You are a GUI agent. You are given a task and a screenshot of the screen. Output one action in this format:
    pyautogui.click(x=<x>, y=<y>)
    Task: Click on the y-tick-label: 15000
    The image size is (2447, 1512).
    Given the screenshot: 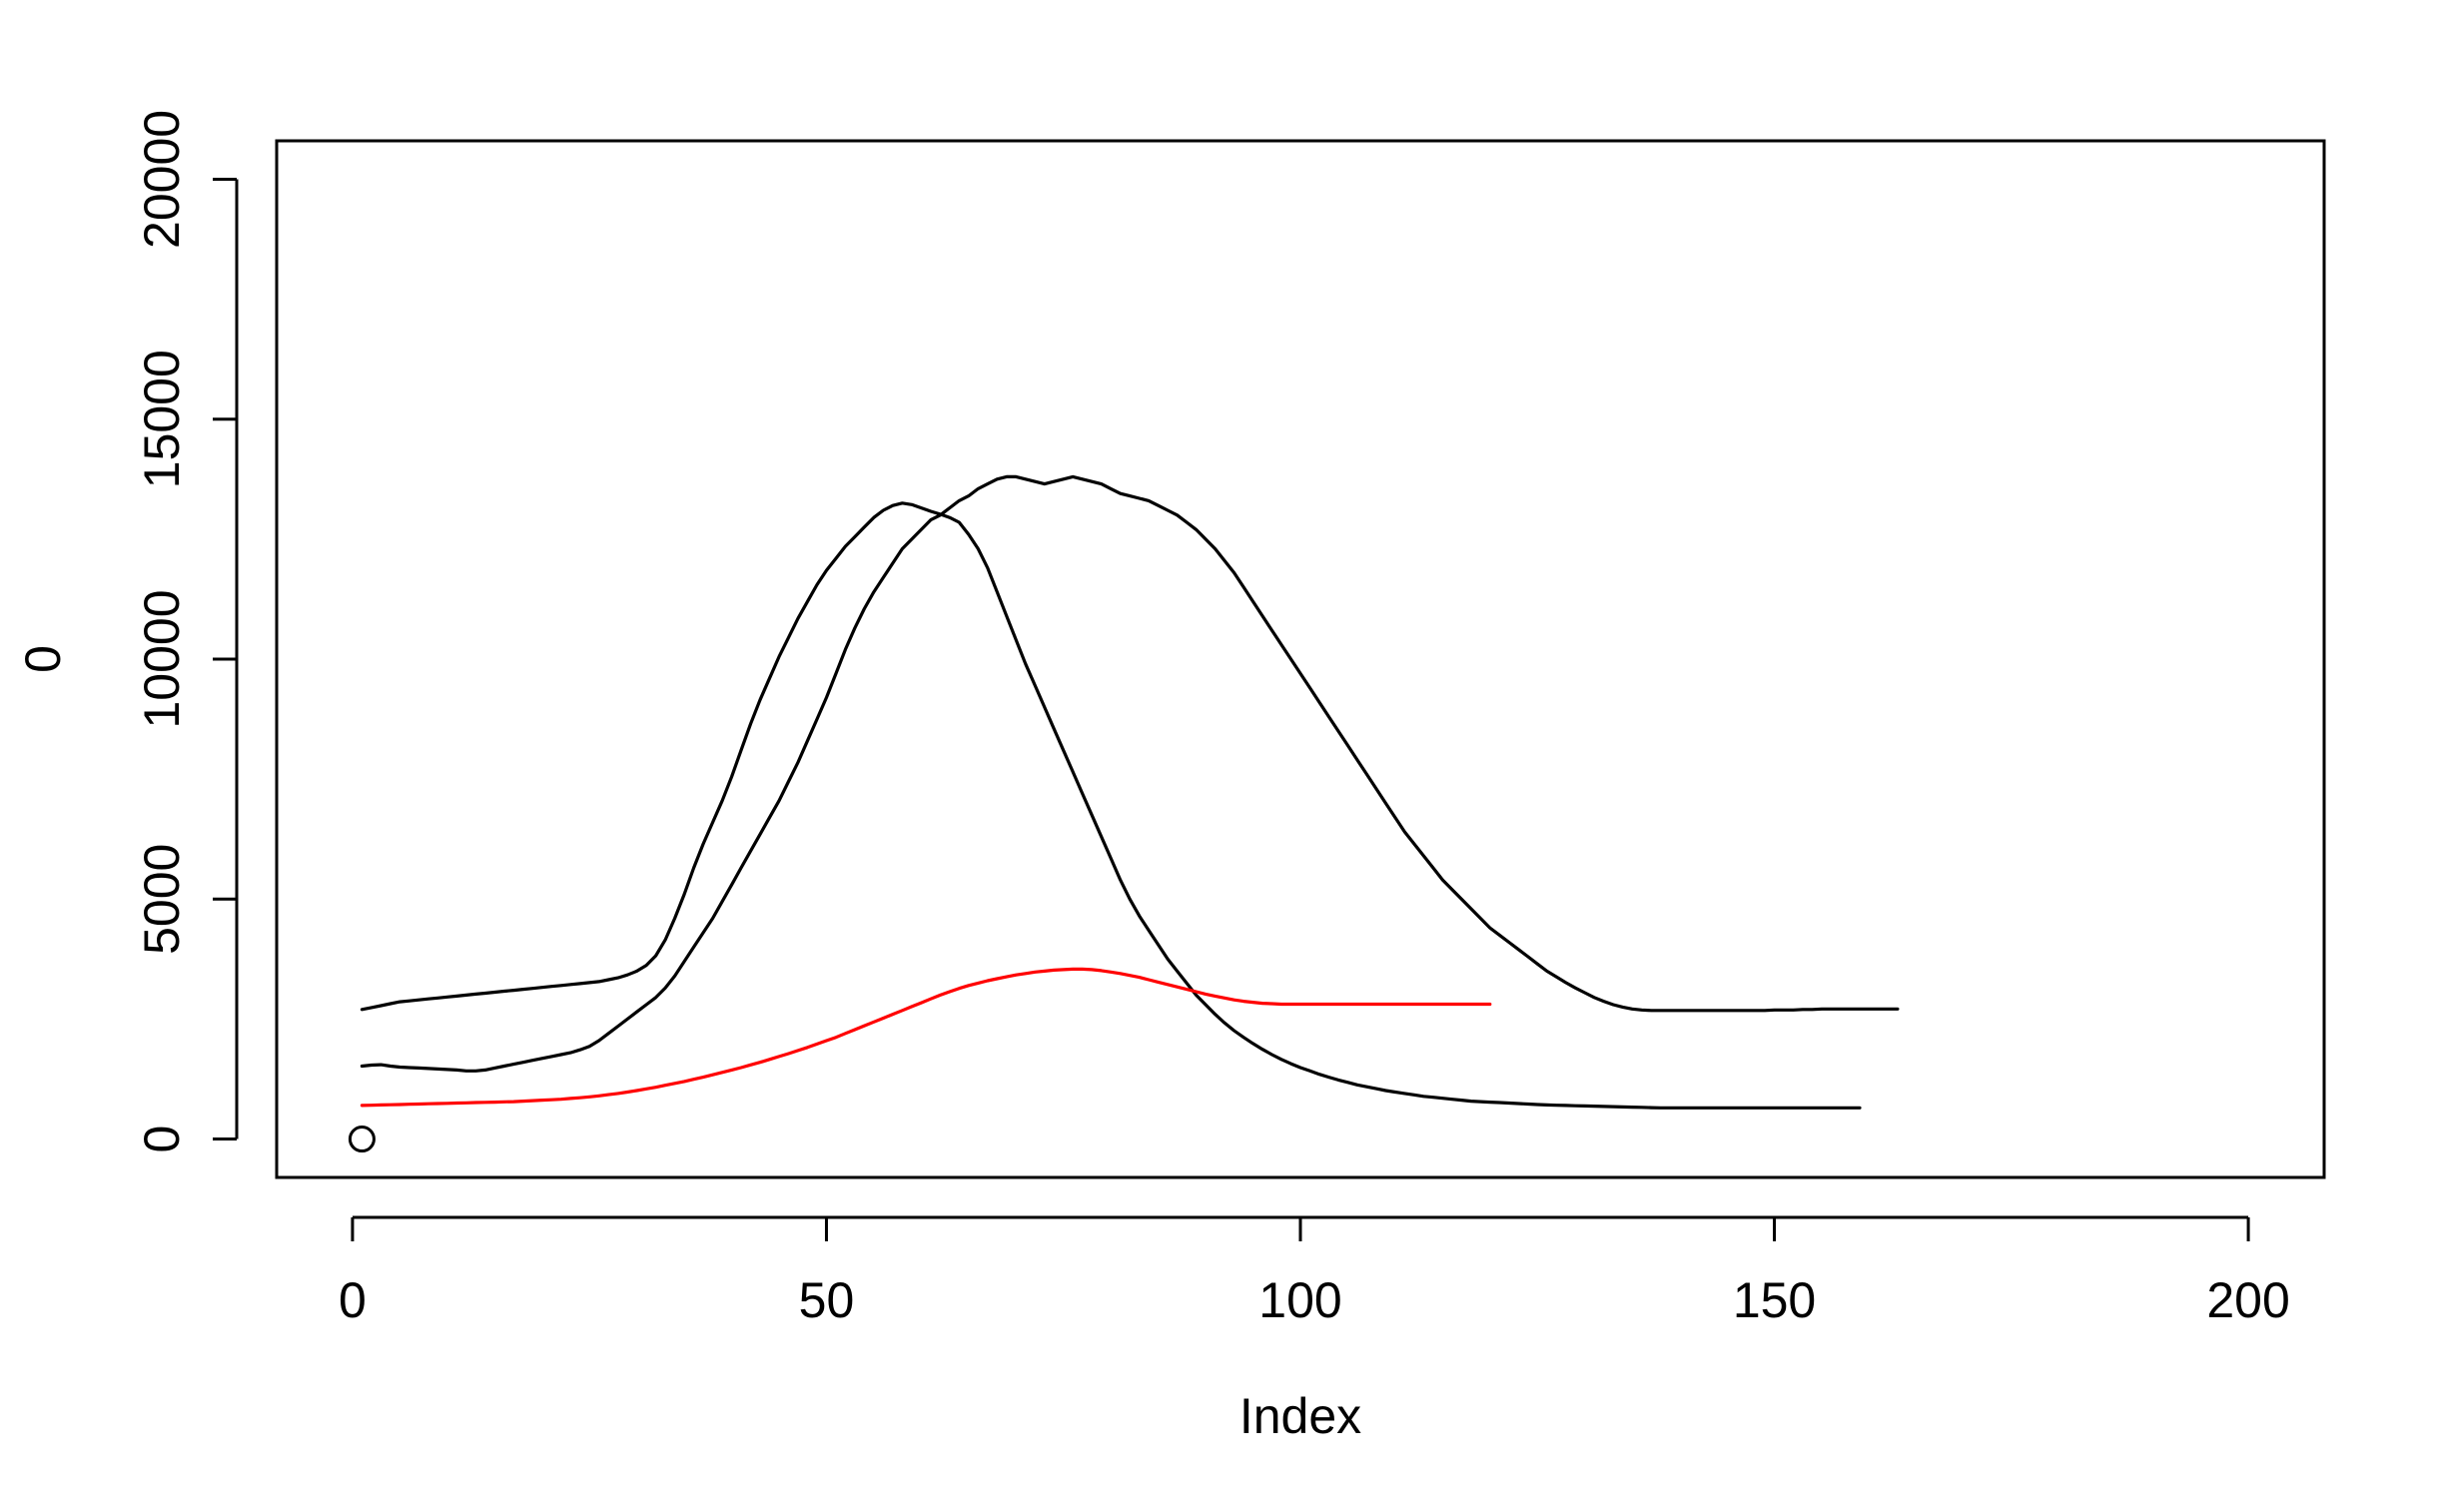 What is the action you would take?
    pyautogui.click(x=162, y=419)
    